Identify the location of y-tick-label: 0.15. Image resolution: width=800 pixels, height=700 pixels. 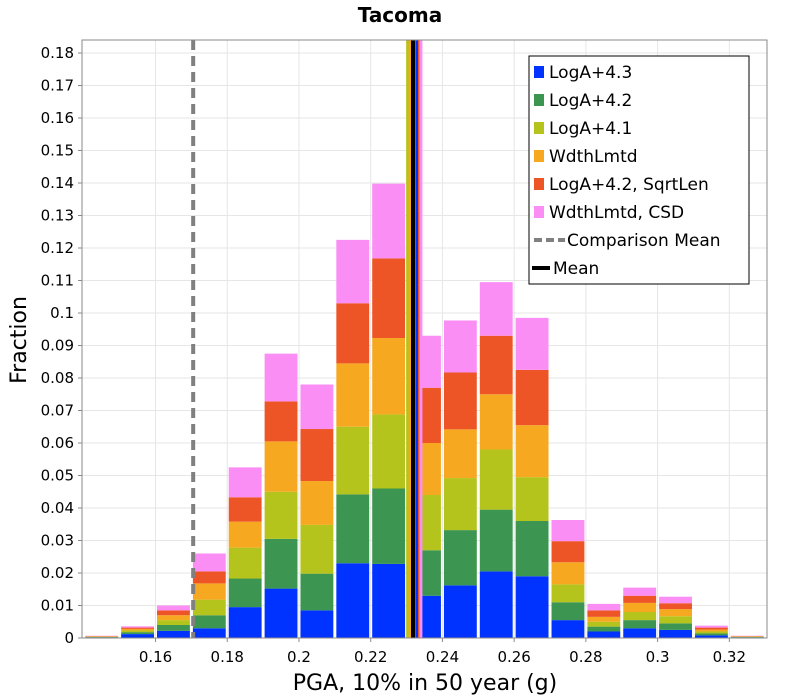
(57, 151).